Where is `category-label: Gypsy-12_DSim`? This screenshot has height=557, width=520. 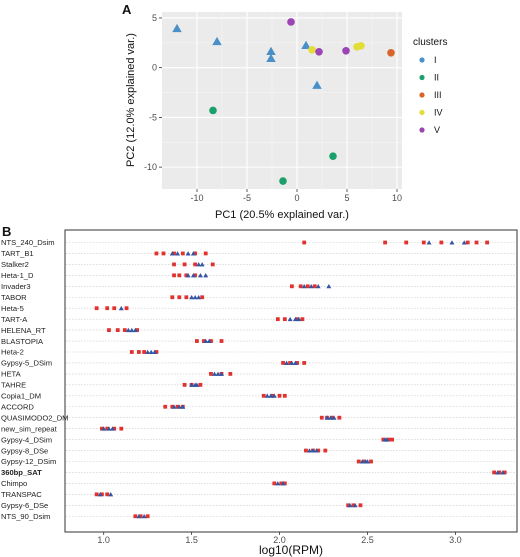
category-label: Gypsy-12_DSim is located at coordinates (28, 461).